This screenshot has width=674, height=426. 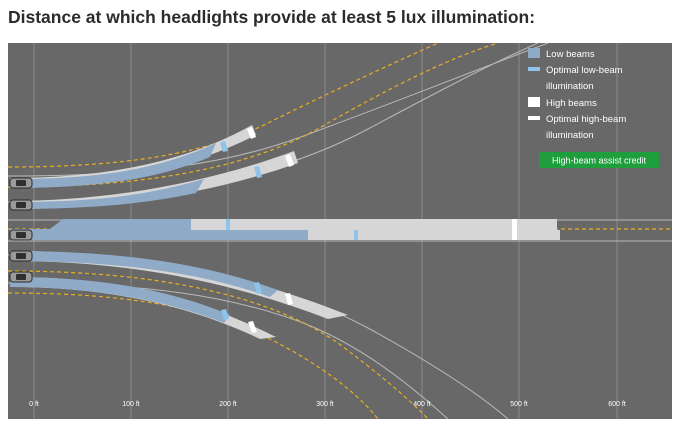 I want to click on legend-label-optimal-low-beam: Optimal low-beam, so click(x=584, y=70).